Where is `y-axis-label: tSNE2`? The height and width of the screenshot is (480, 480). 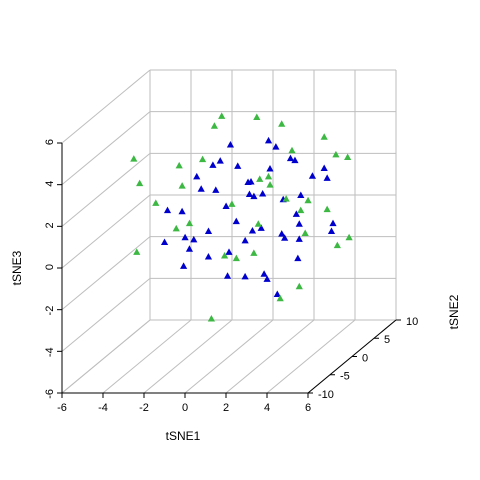
y-axis-label: tSNE2 is located at coordinates (454, 311).